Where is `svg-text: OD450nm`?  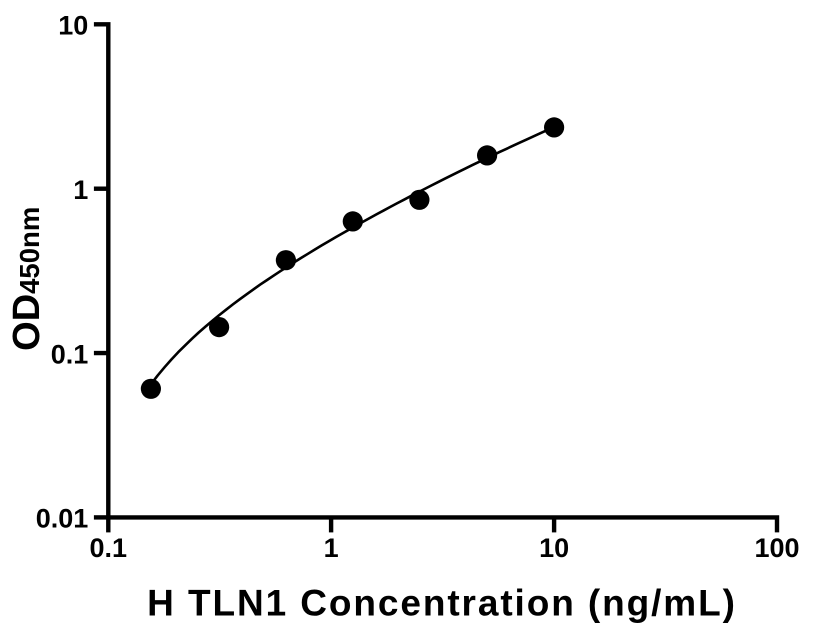 svg-text: OD450nm is located at coordinates (27, 279).